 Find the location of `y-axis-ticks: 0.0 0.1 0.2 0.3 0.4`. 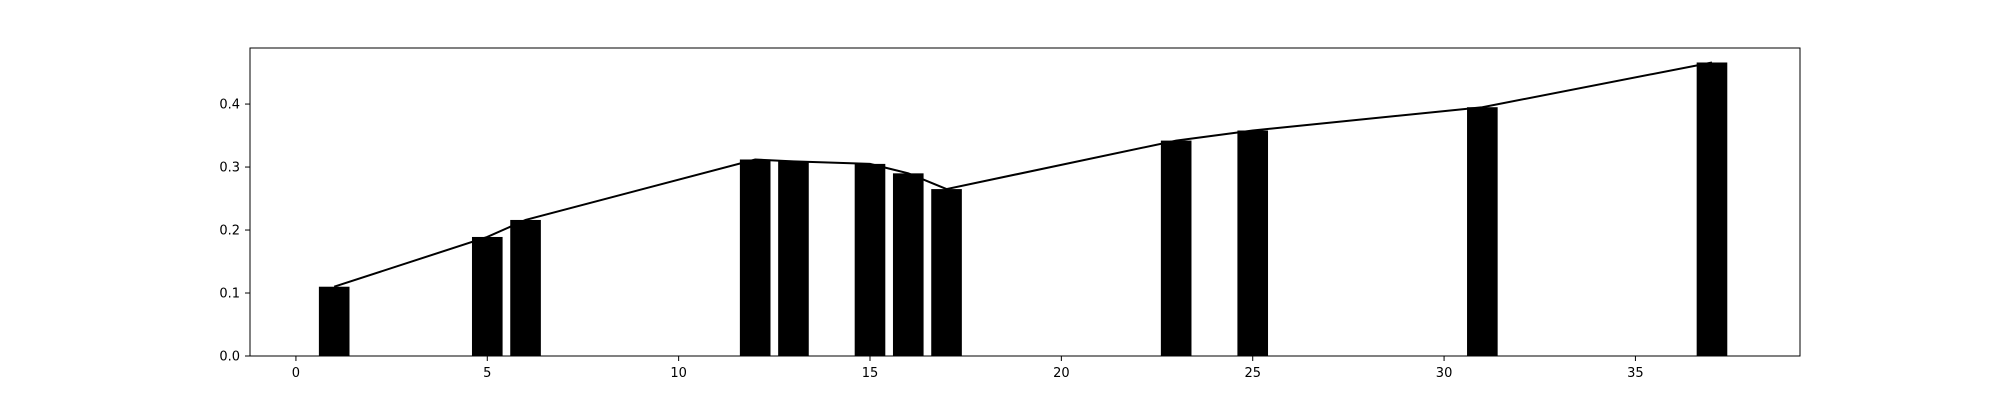

y-axis-ticks: 0.0 0.1 0.2 0.3 0.4 is located at coordinates (234, 231).